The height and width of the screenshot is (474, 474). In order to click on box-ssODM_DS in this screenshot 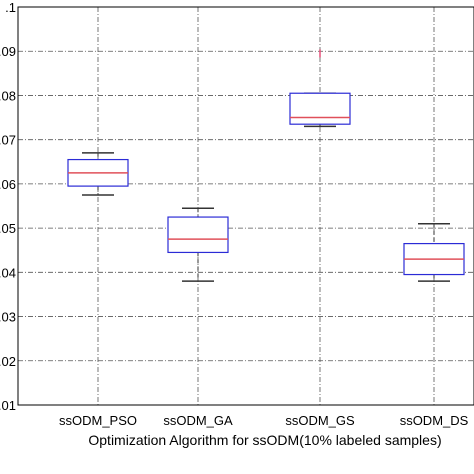, I will do `click(434, 252)`.